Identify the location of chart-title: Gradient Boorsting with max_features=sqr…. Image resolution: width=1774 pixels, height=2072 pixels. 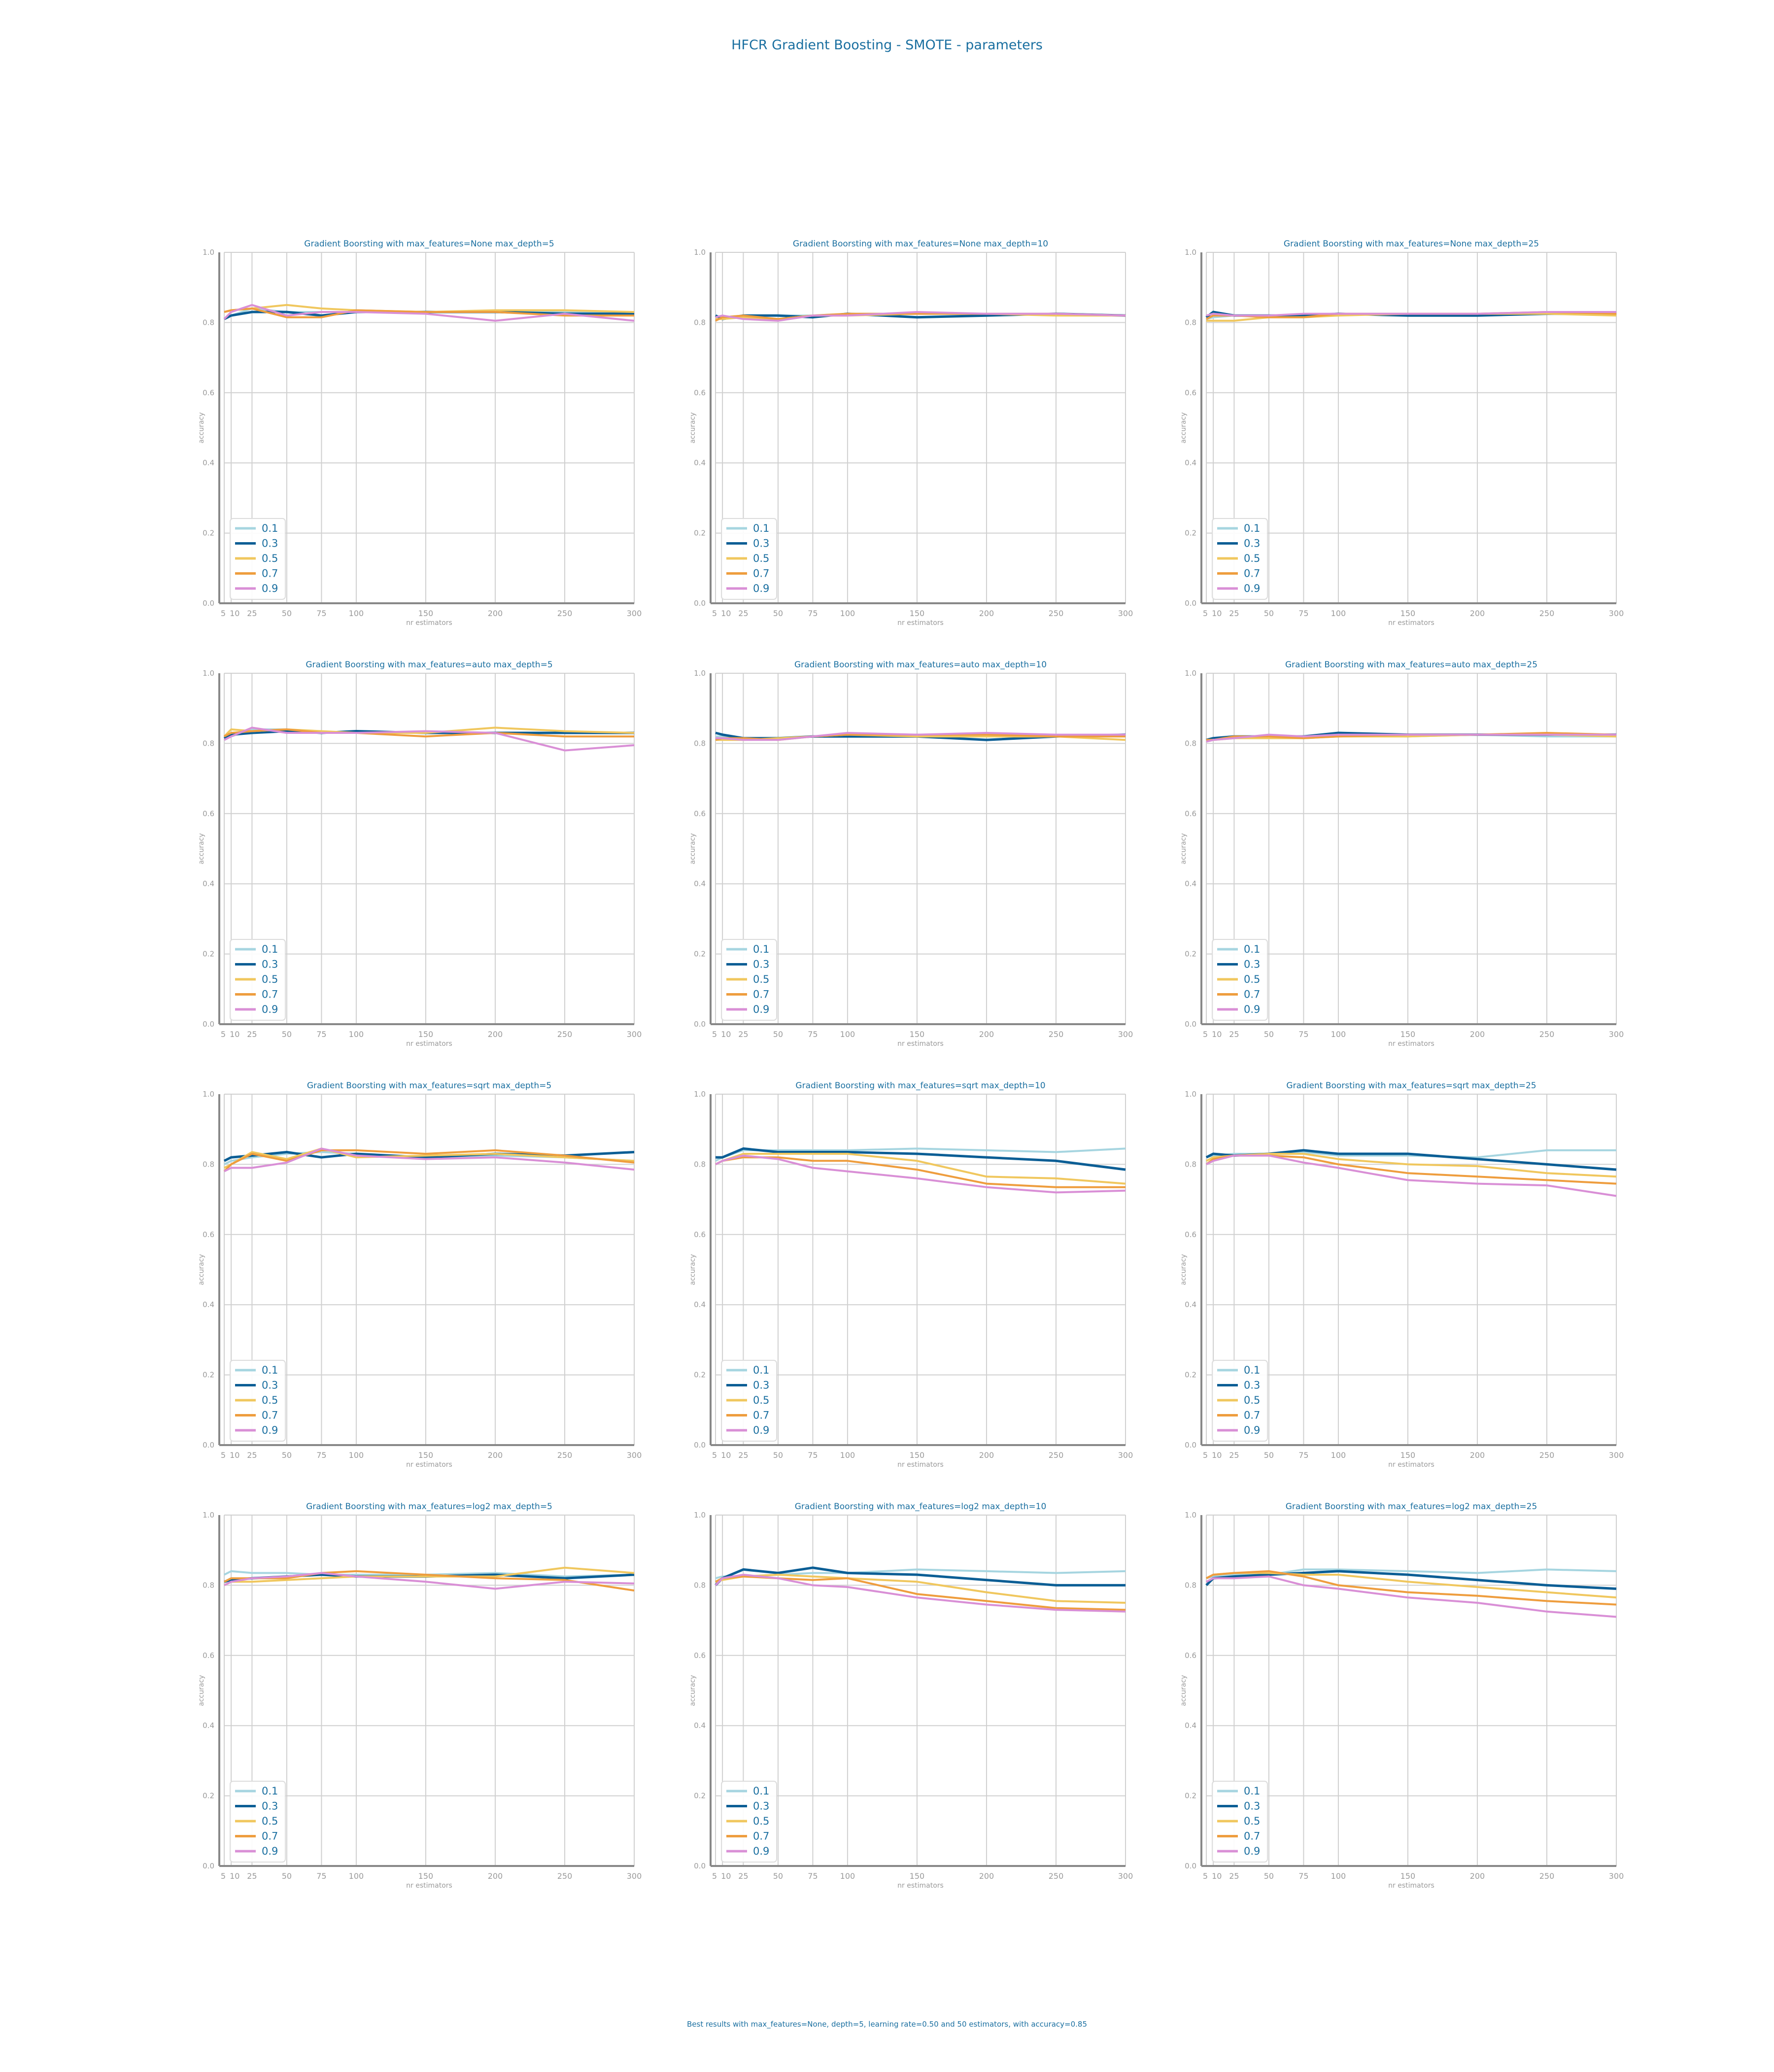
(429, 1086).